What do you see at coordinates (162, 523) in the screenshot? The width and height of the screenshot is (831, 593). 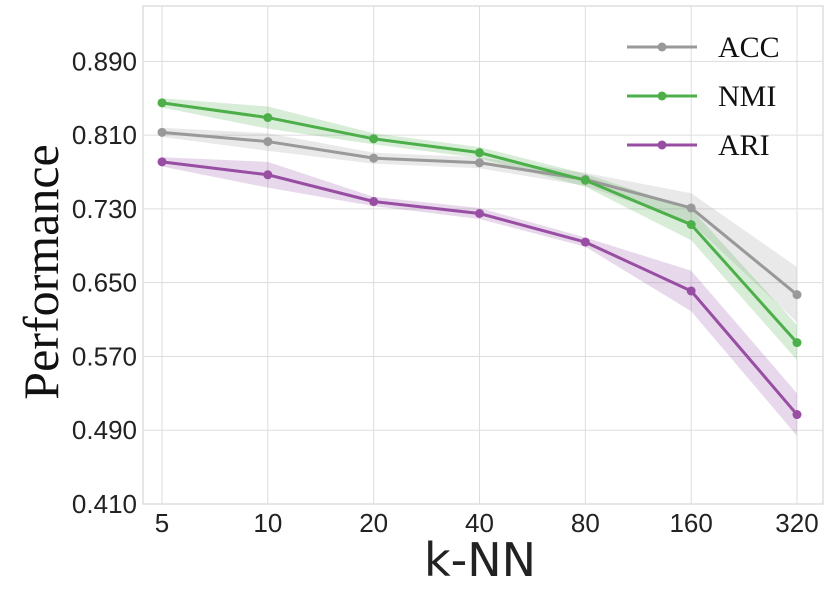 I see `x-tick-label: 5` at bounding box center [162, 523].